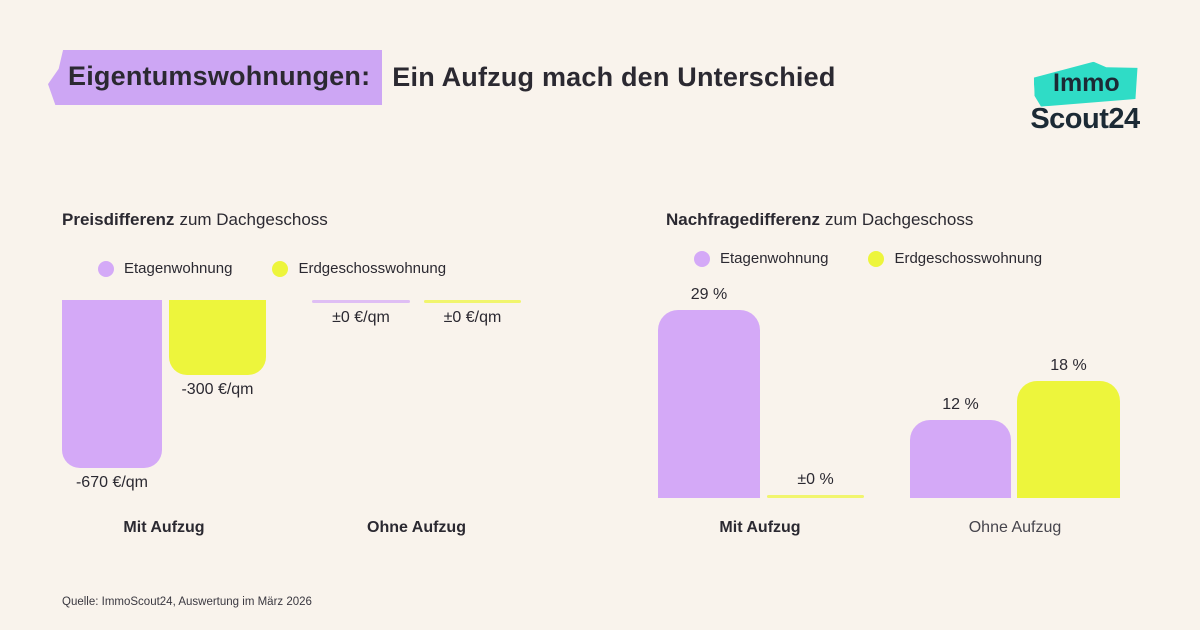  What do you see at coordinates (743, 219) in the screenshot?
I see `chart-title-bold: Nachfragedifferenz` at bounding box center [743, 219].